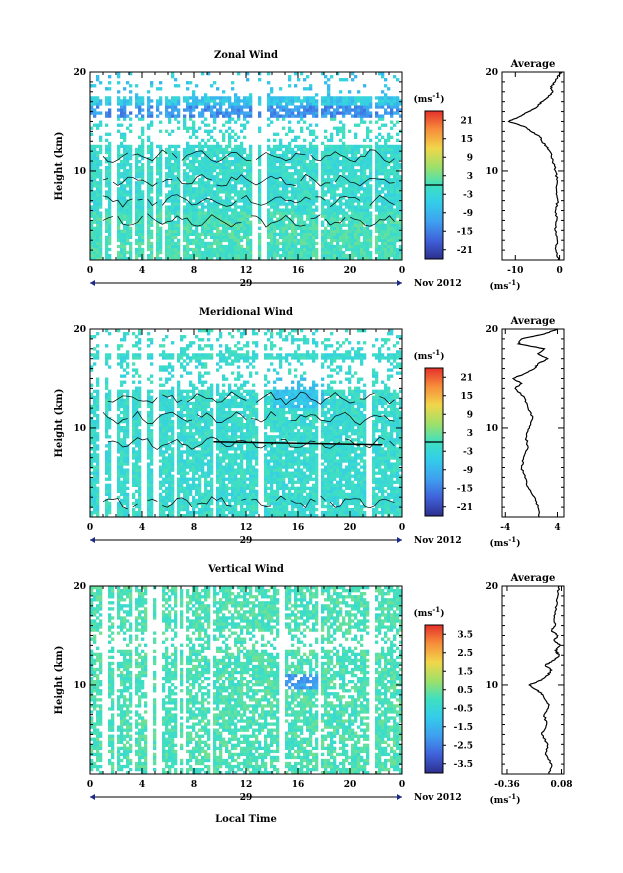  I want to click on colorbar-unit: (ms-1), so click(429, 98).